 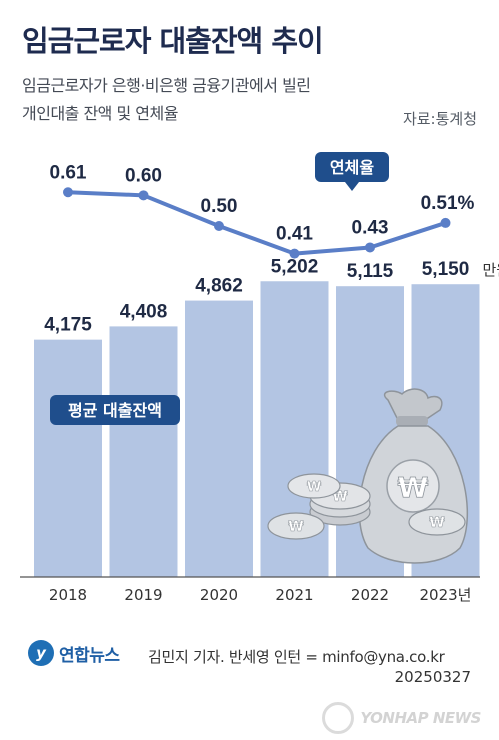 What do you see at coordinates (491, 270) in the screenshot?
I see `bar-unit-label: 만원` at bounding box center [491, 270].